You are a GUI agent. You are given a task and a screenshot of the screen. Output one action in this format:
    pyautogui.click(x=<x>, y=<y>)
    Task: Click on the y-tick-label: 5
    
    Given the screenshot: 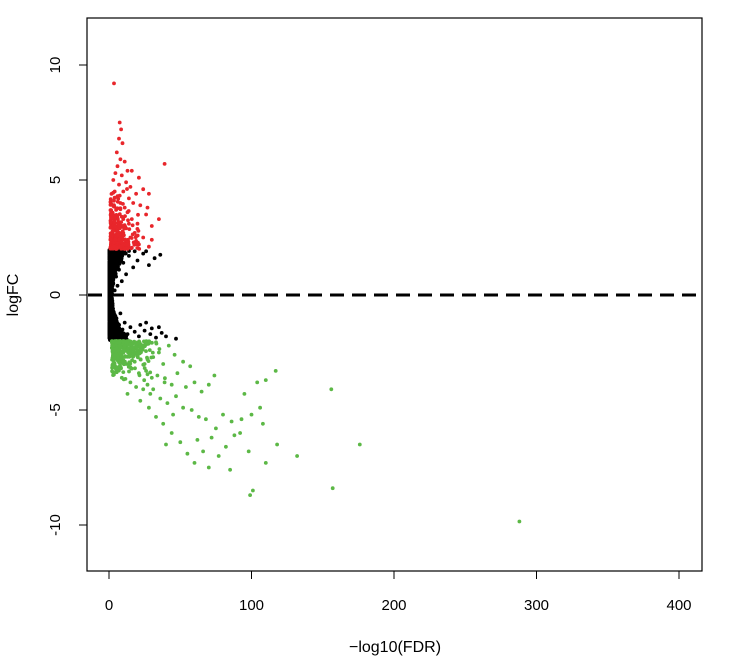 What is the action you would take?
    pyautogui.click(x=55, y=180)
    